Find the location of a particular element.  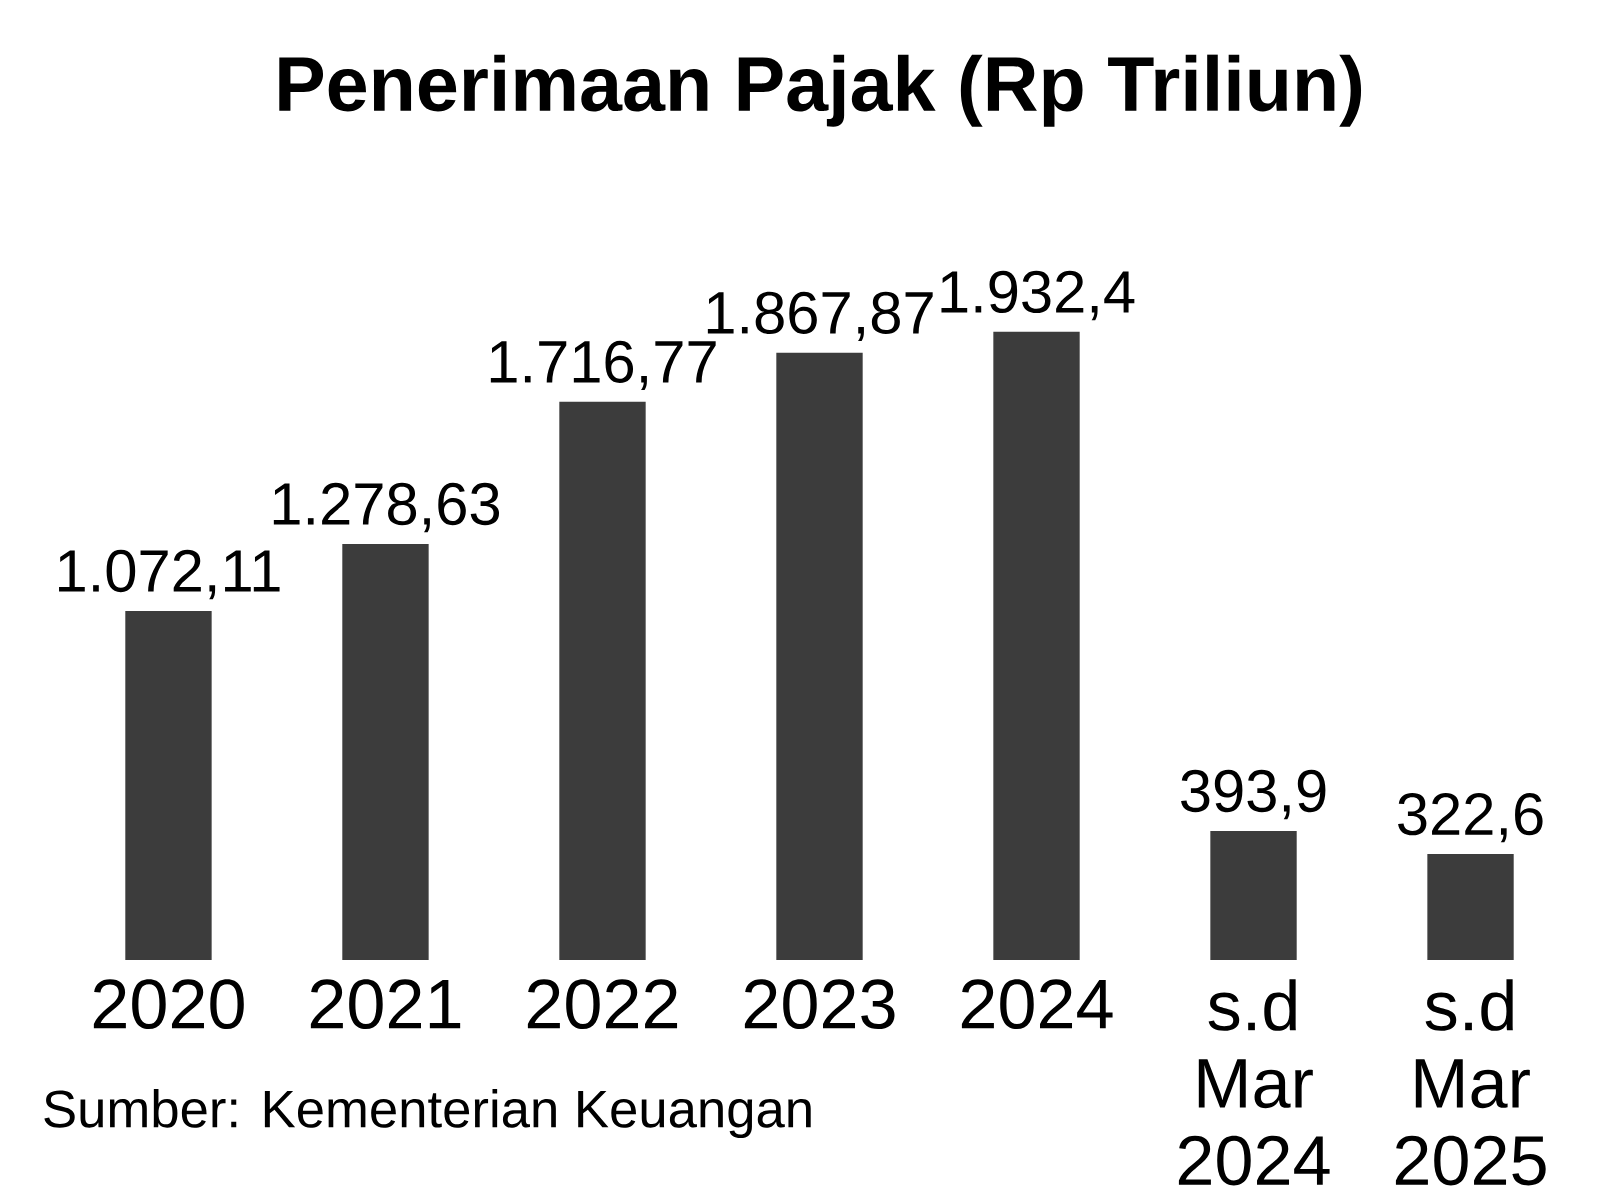

data-label: 1.716,77 is located at coordinates (603, 365).